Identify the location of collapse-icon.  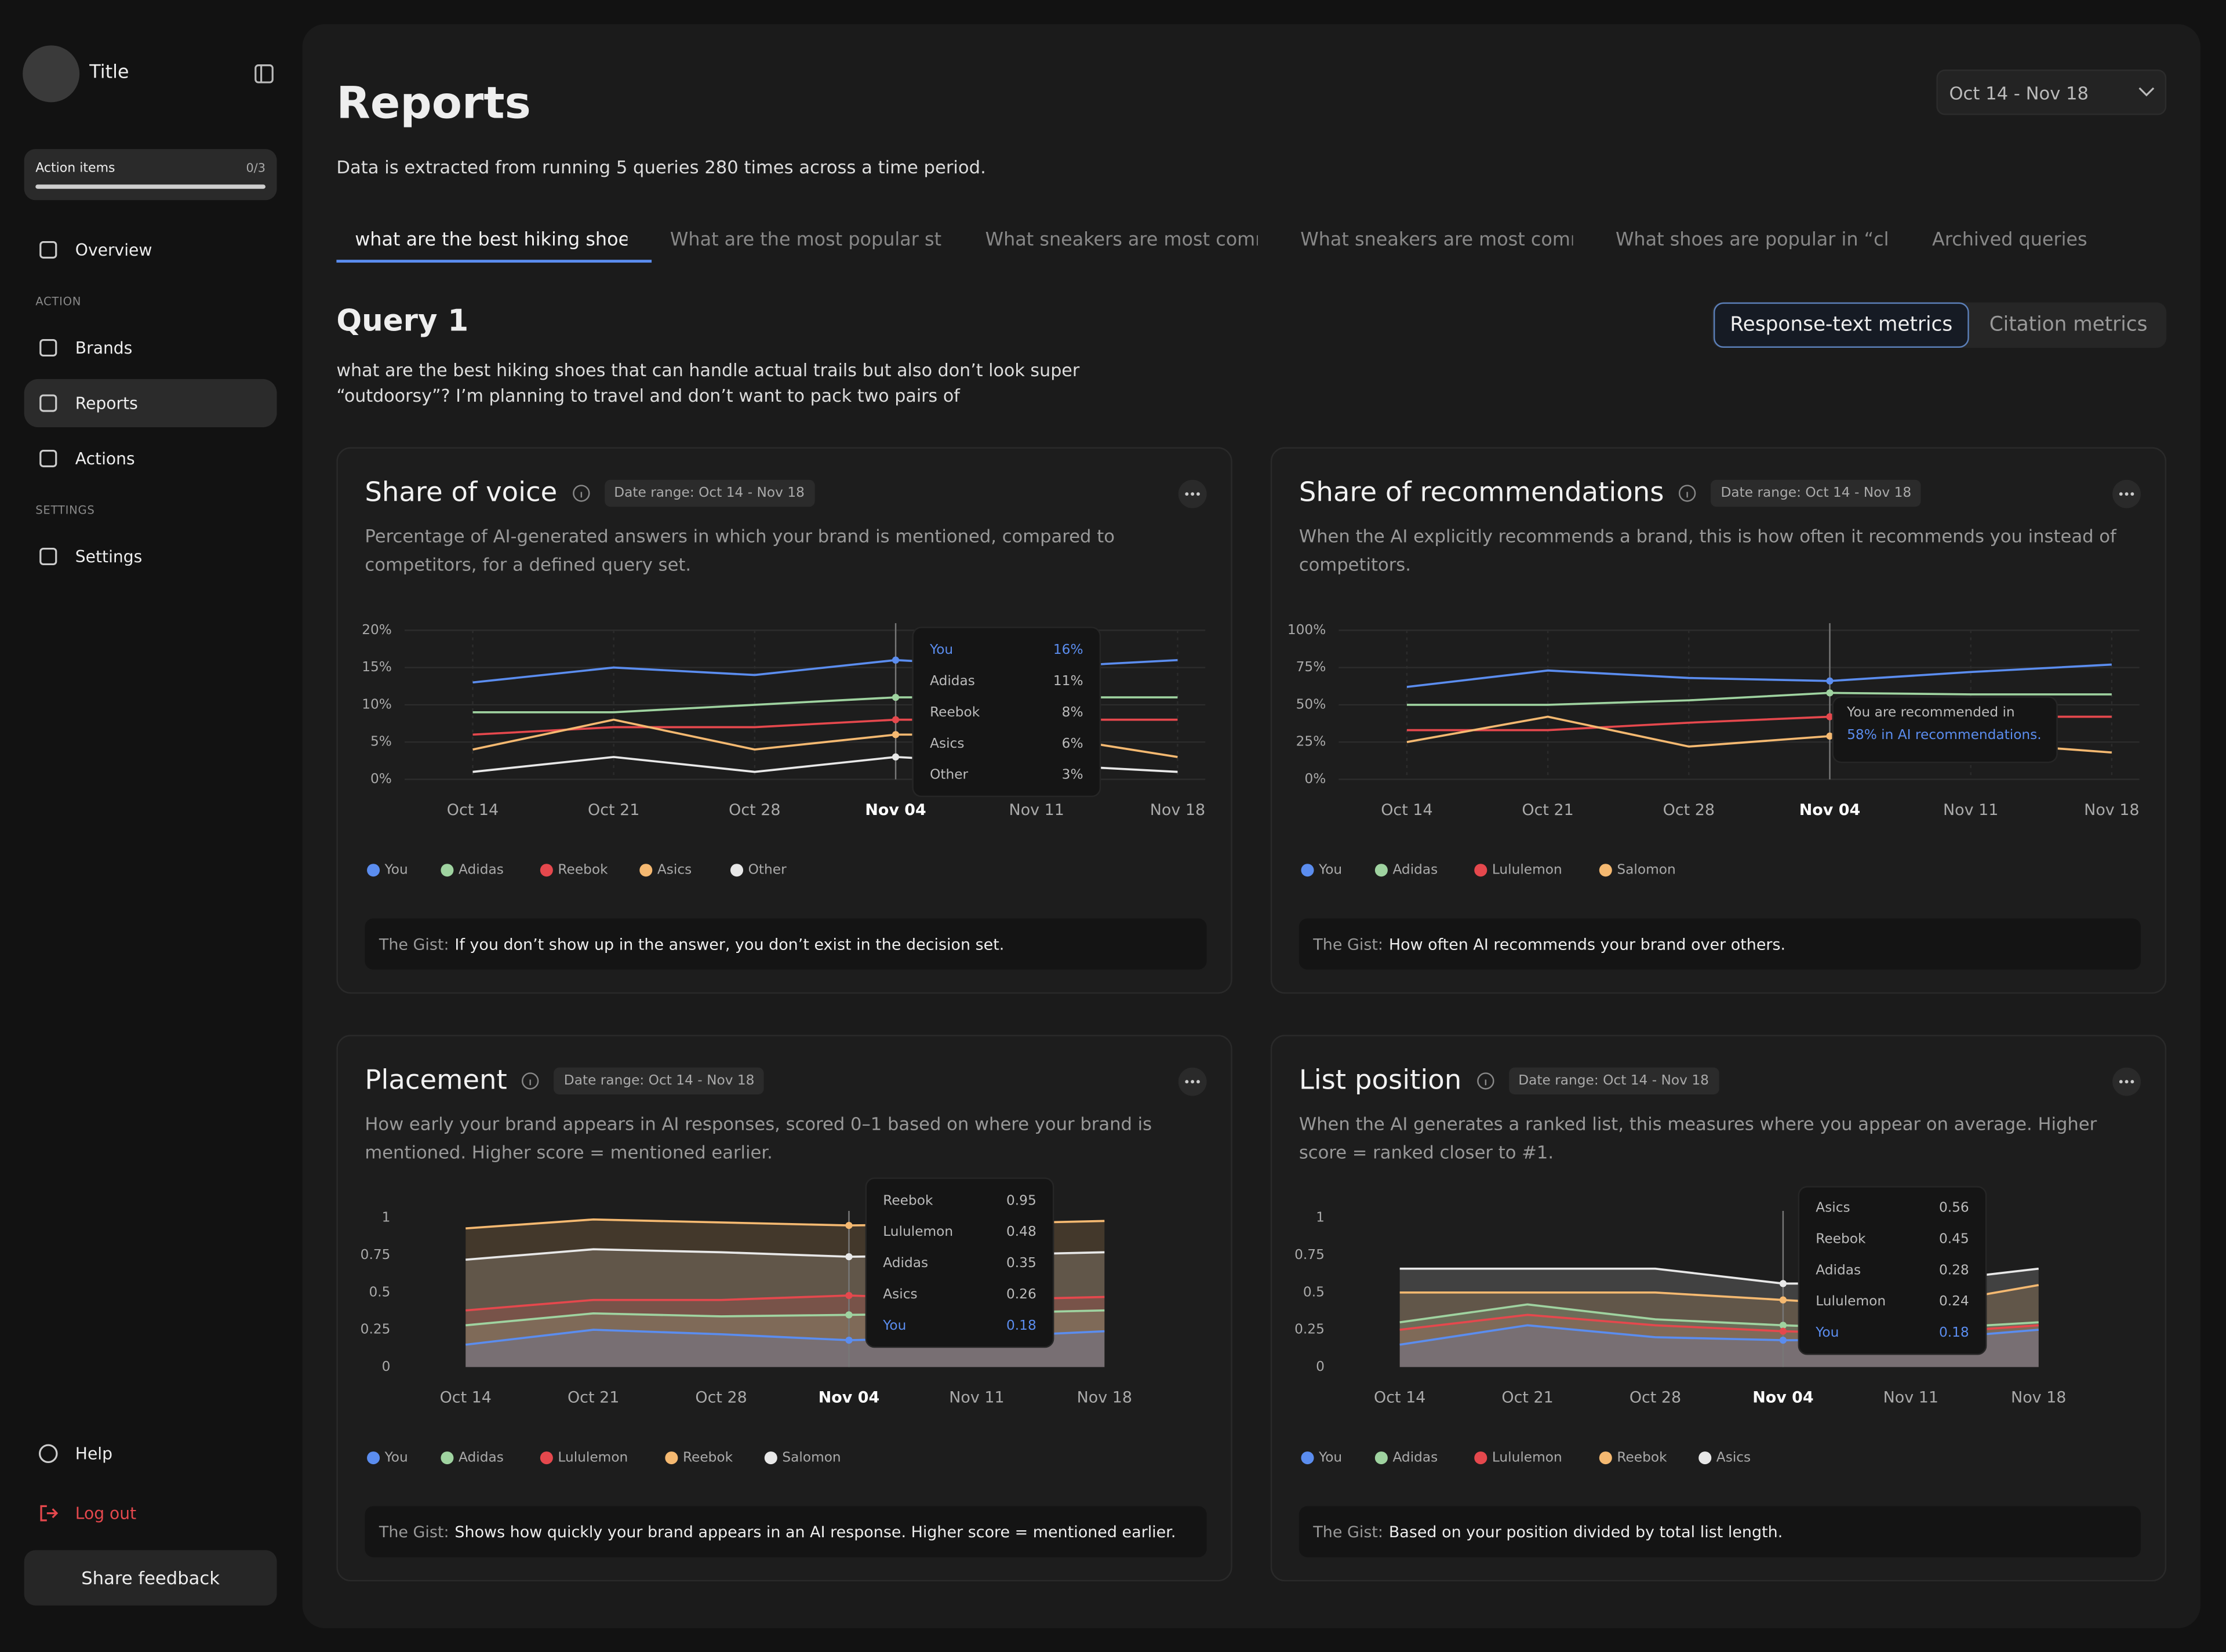
(264, 73).